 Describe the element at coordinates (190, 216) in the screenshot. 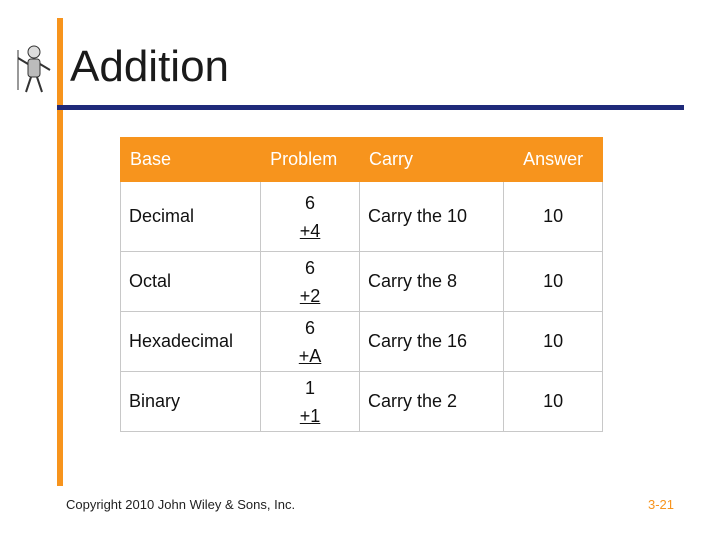

I see `base-cell: Decimal` at that location.